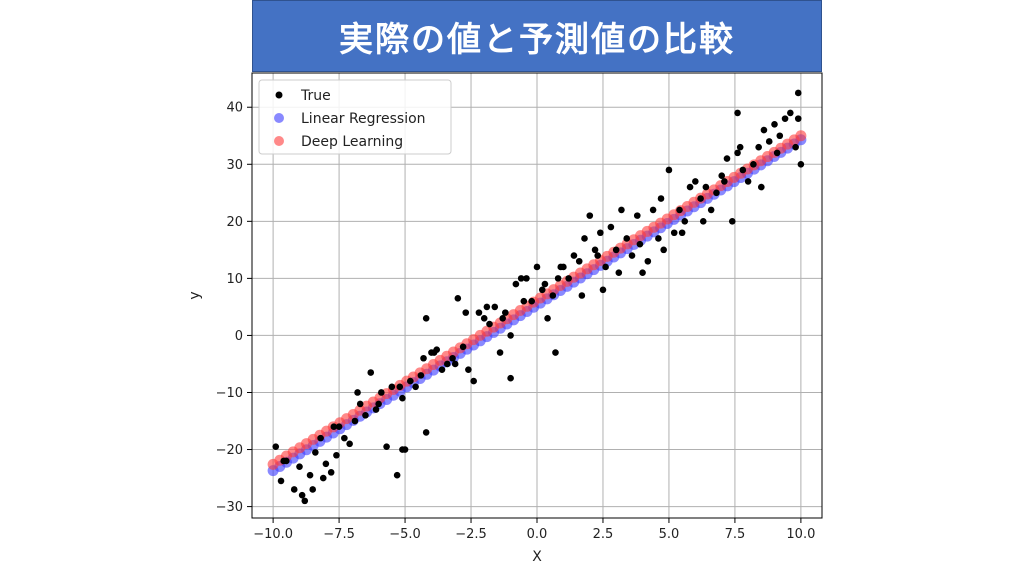  I want to click on x-tick-label: 7.5, so click(735, 534).